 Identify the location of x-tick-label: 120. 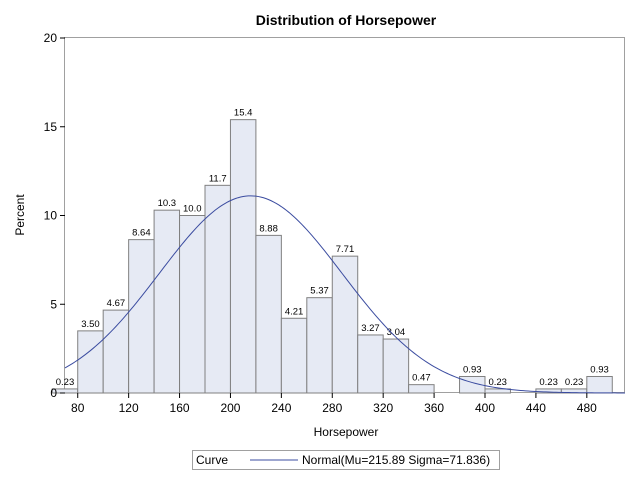
(129, 408).